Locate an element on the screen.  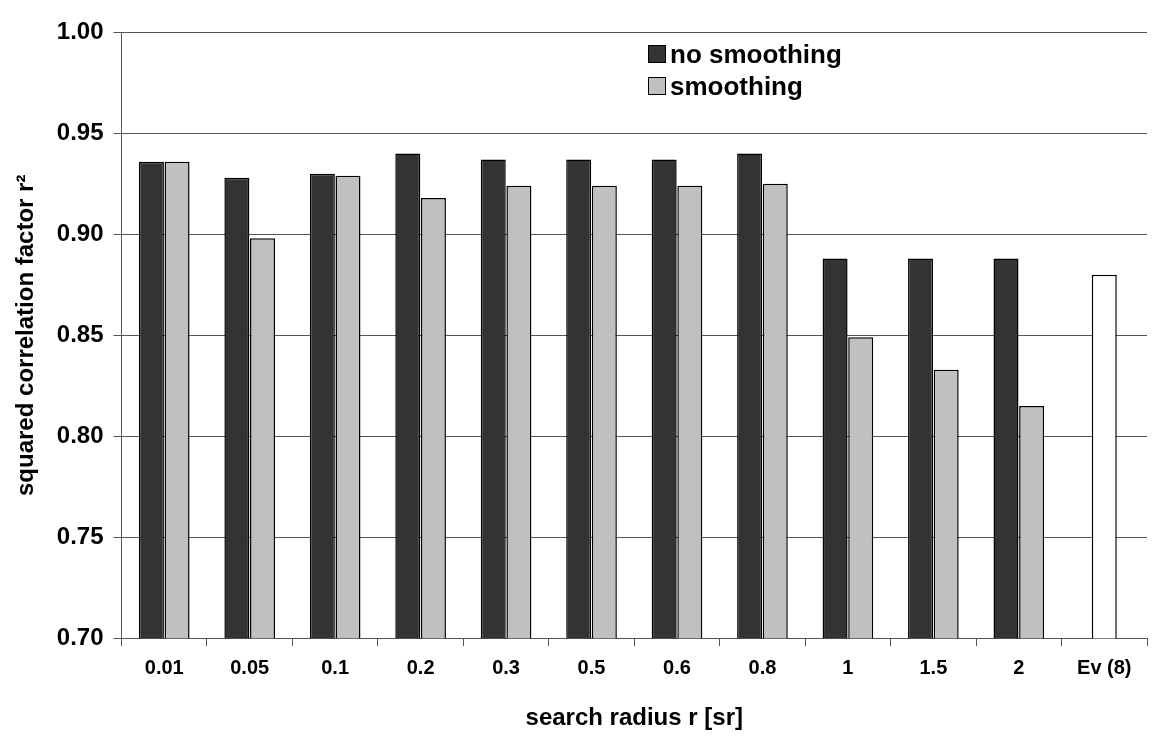
legend-label: smoothing is located at coordinates (736, 86).